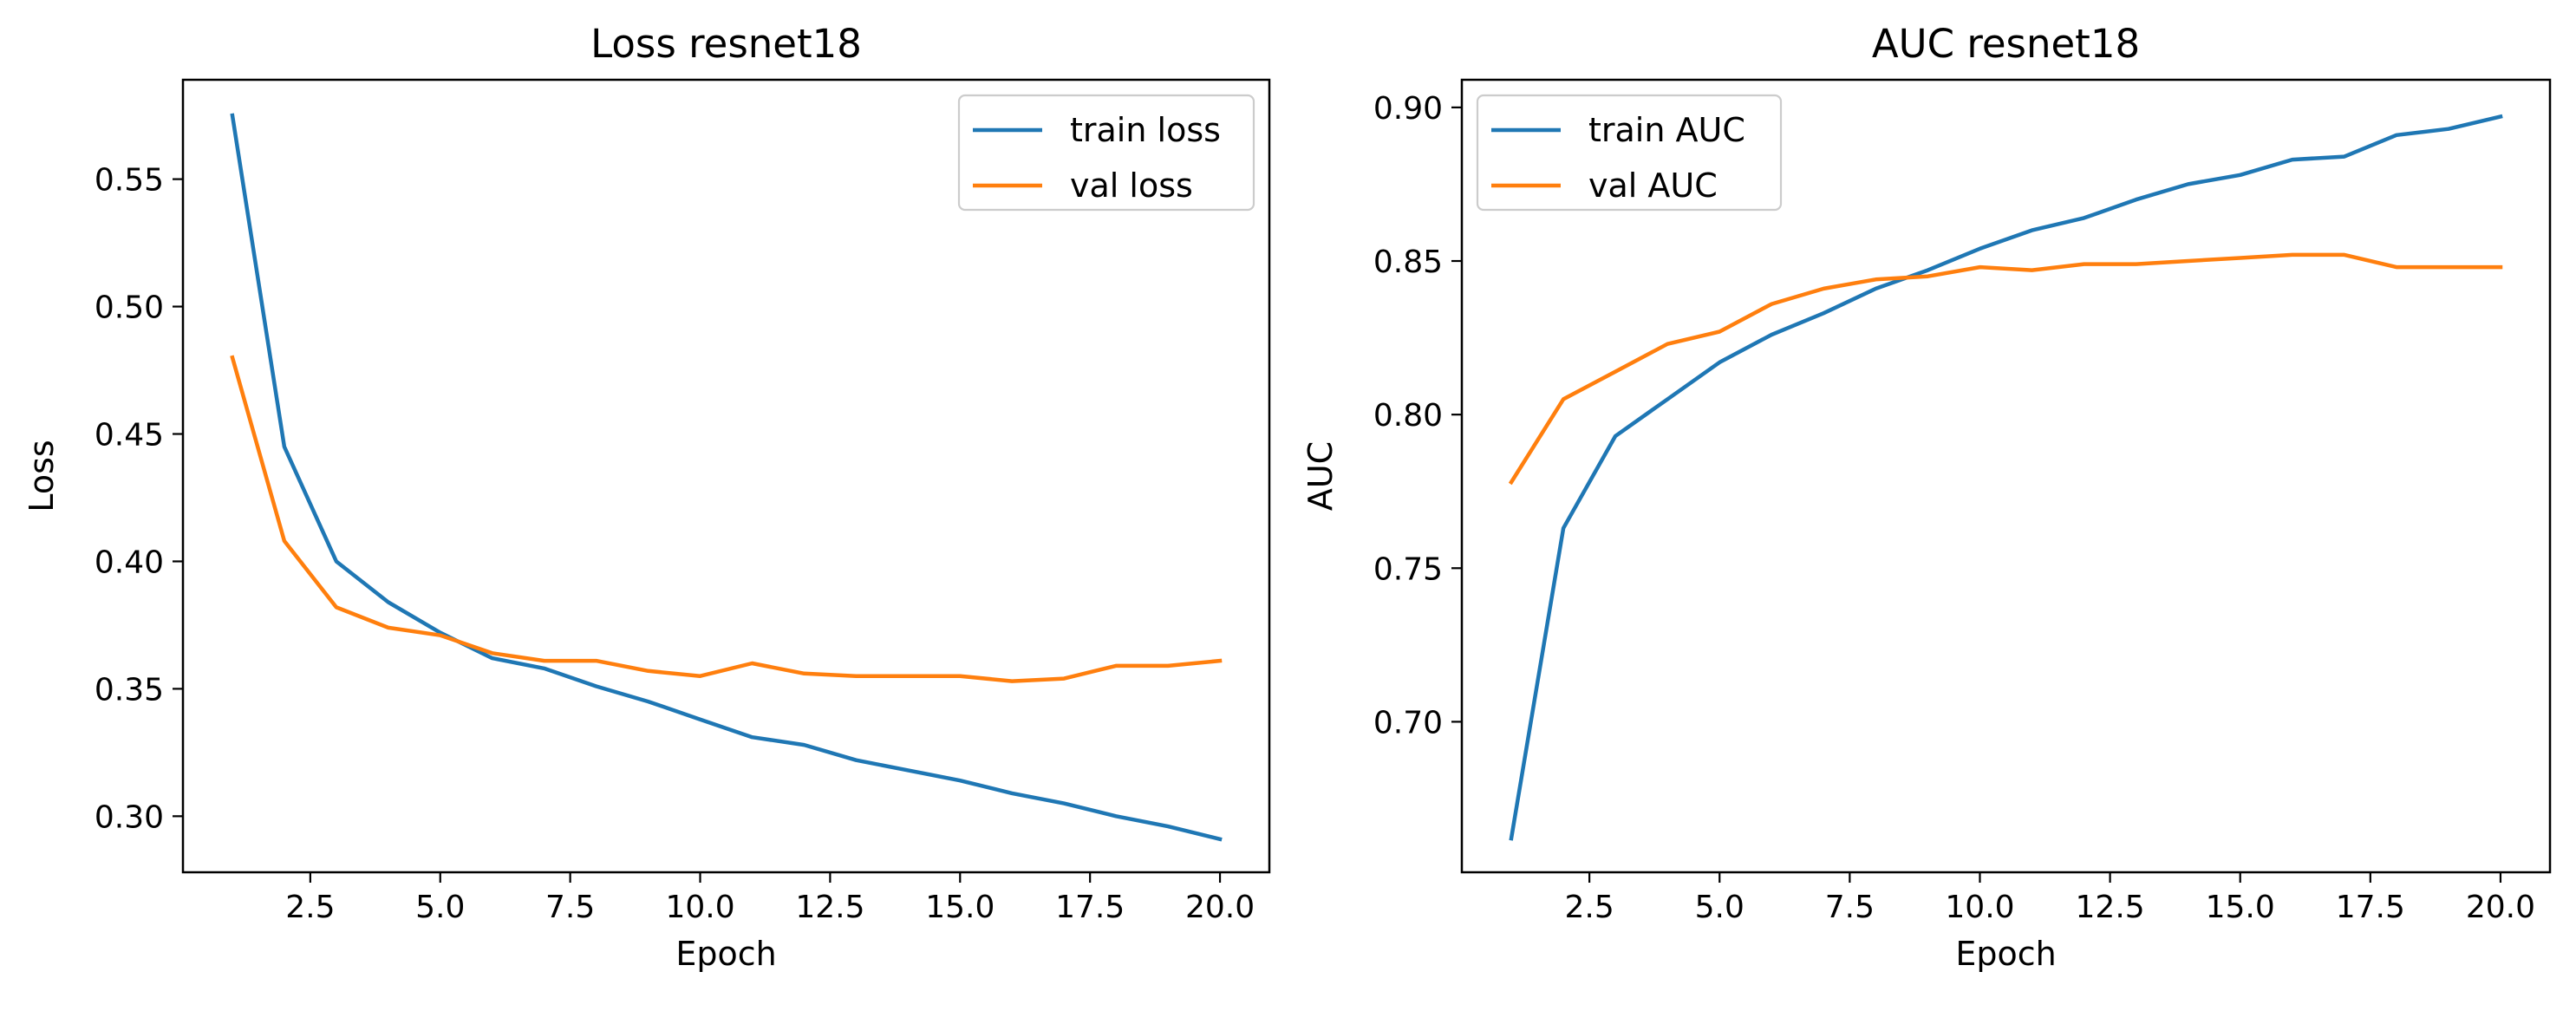 The image size is (2576, 1011). What do you see at coordinates (1408, 416) in the screenshot?
I see `y-tick-label: 0.80` at bounding box center [1408, 416].